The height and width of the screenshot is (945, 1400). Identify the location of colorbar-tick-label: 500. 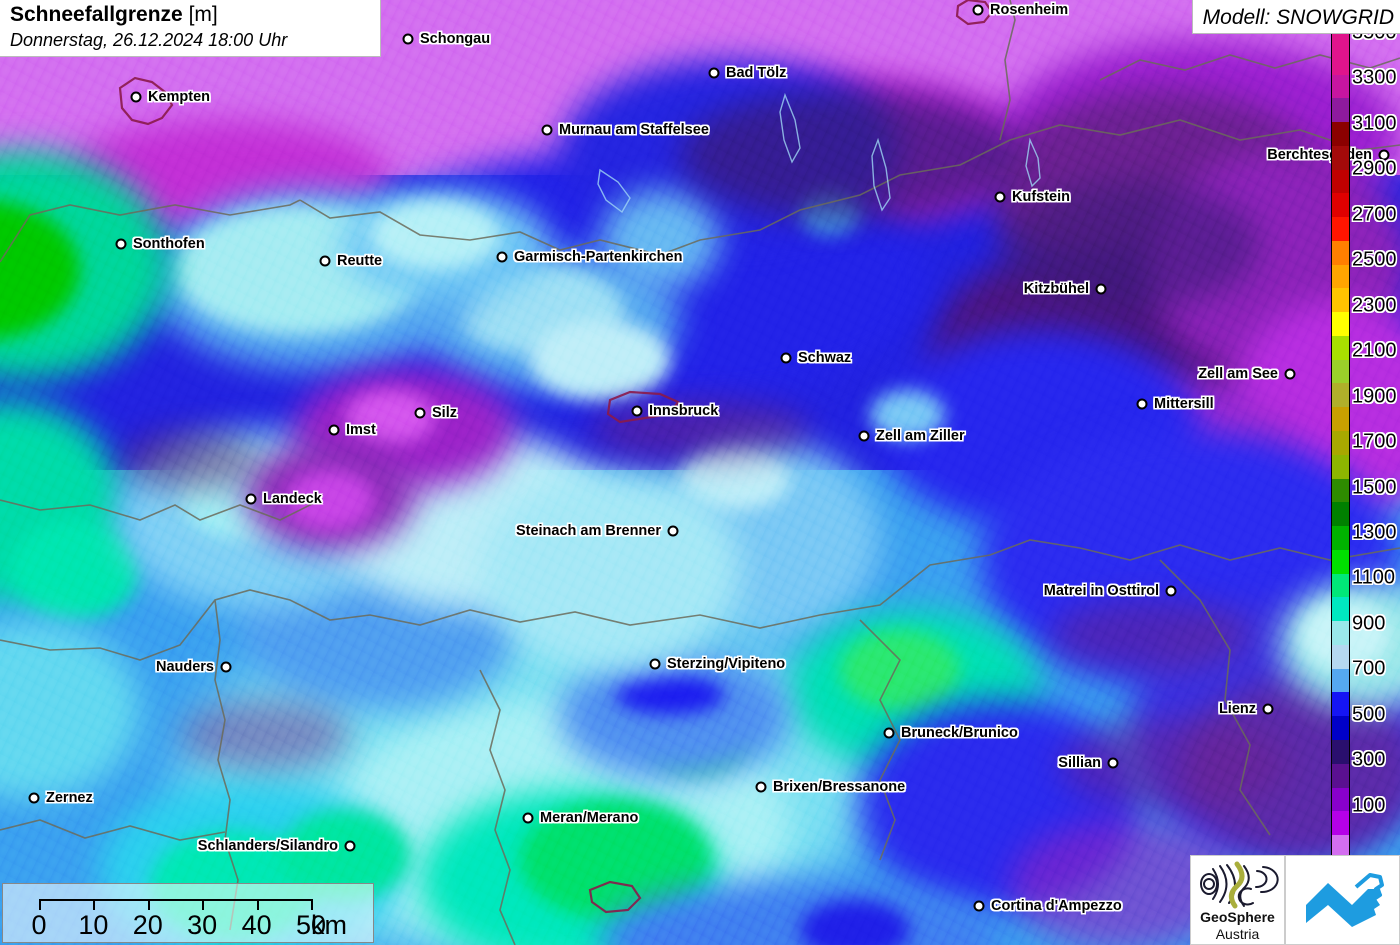
(1369, 714).